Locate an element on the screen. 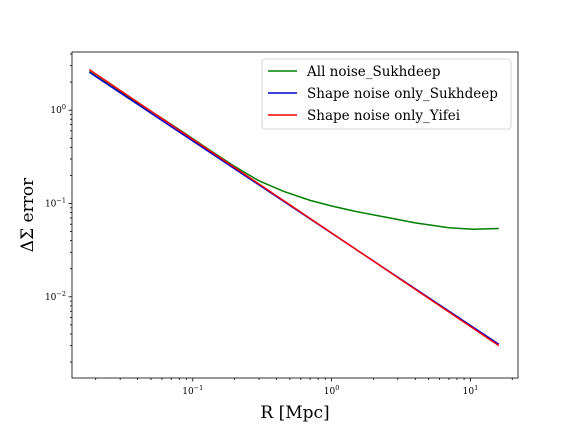 Image resolution: width=576 pixels, height=436 pixels. legend-label-0: All noise_Sukhdeep is located at coordinates (373, 72).